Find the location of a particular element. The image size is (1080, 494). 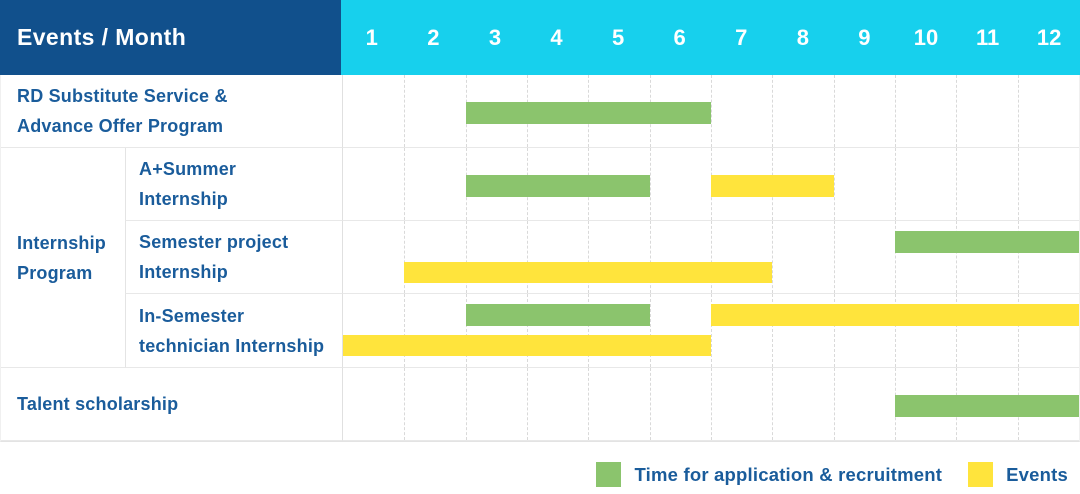

row-label-in-semester-technician: In-Semester technician Internship is located at coordinates (233, 331).